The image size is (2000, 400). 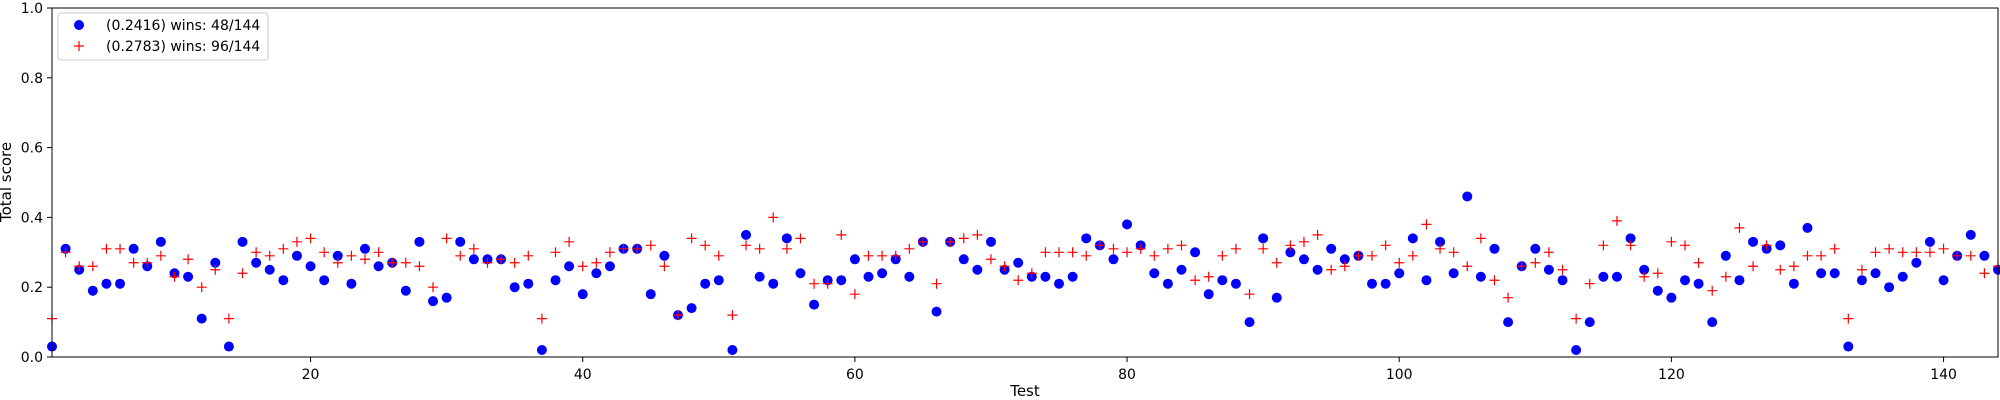 What do you see at coordinates (7, 182) in the screenshot?
I see `y-axis-title: Total score` at bounding box center [7, 182].